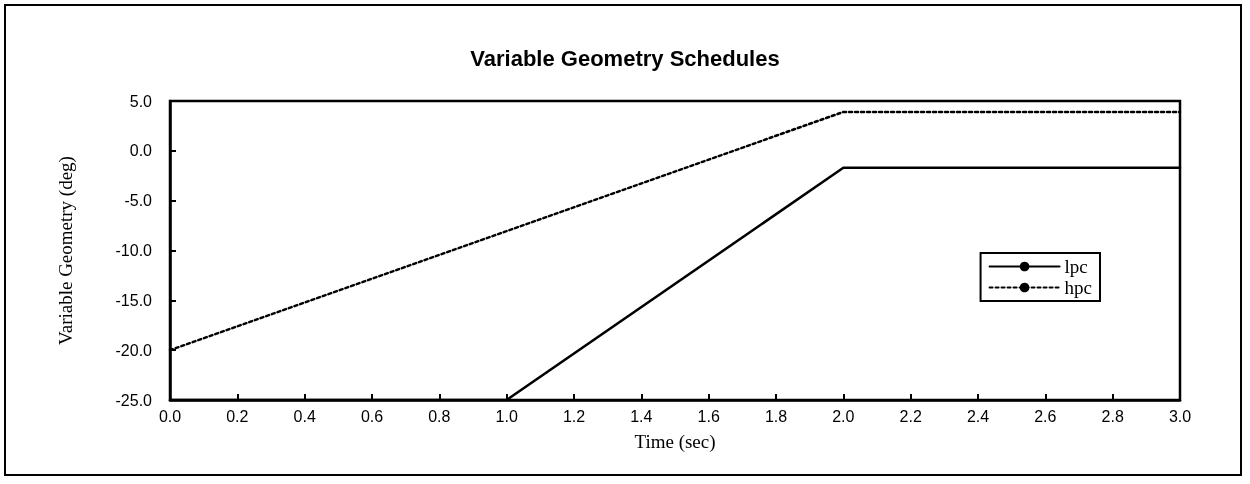 This screenshot has width=1250, height=484. What do you see at coordinates (304, 416) in the screenshot?
I see `x-tick-label: 0.4` at bounding box center [304, 416].